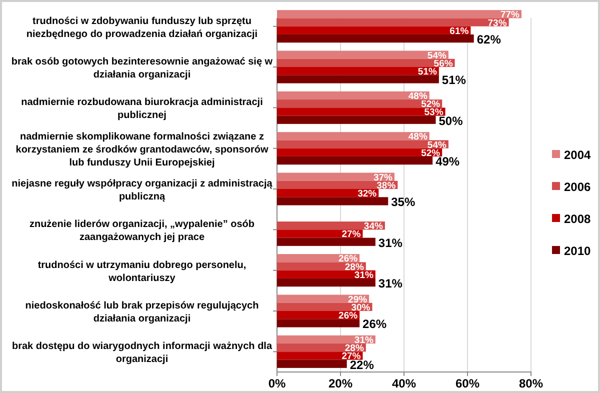 The width and height of the screenshot is (600, 393). What do you see at coordinates (142, 312) in the screenshot?
I see `y-tick-label: niedoskonałość lub brak przepisów regulujących działania organizacji` at bounding box center [142, 312].